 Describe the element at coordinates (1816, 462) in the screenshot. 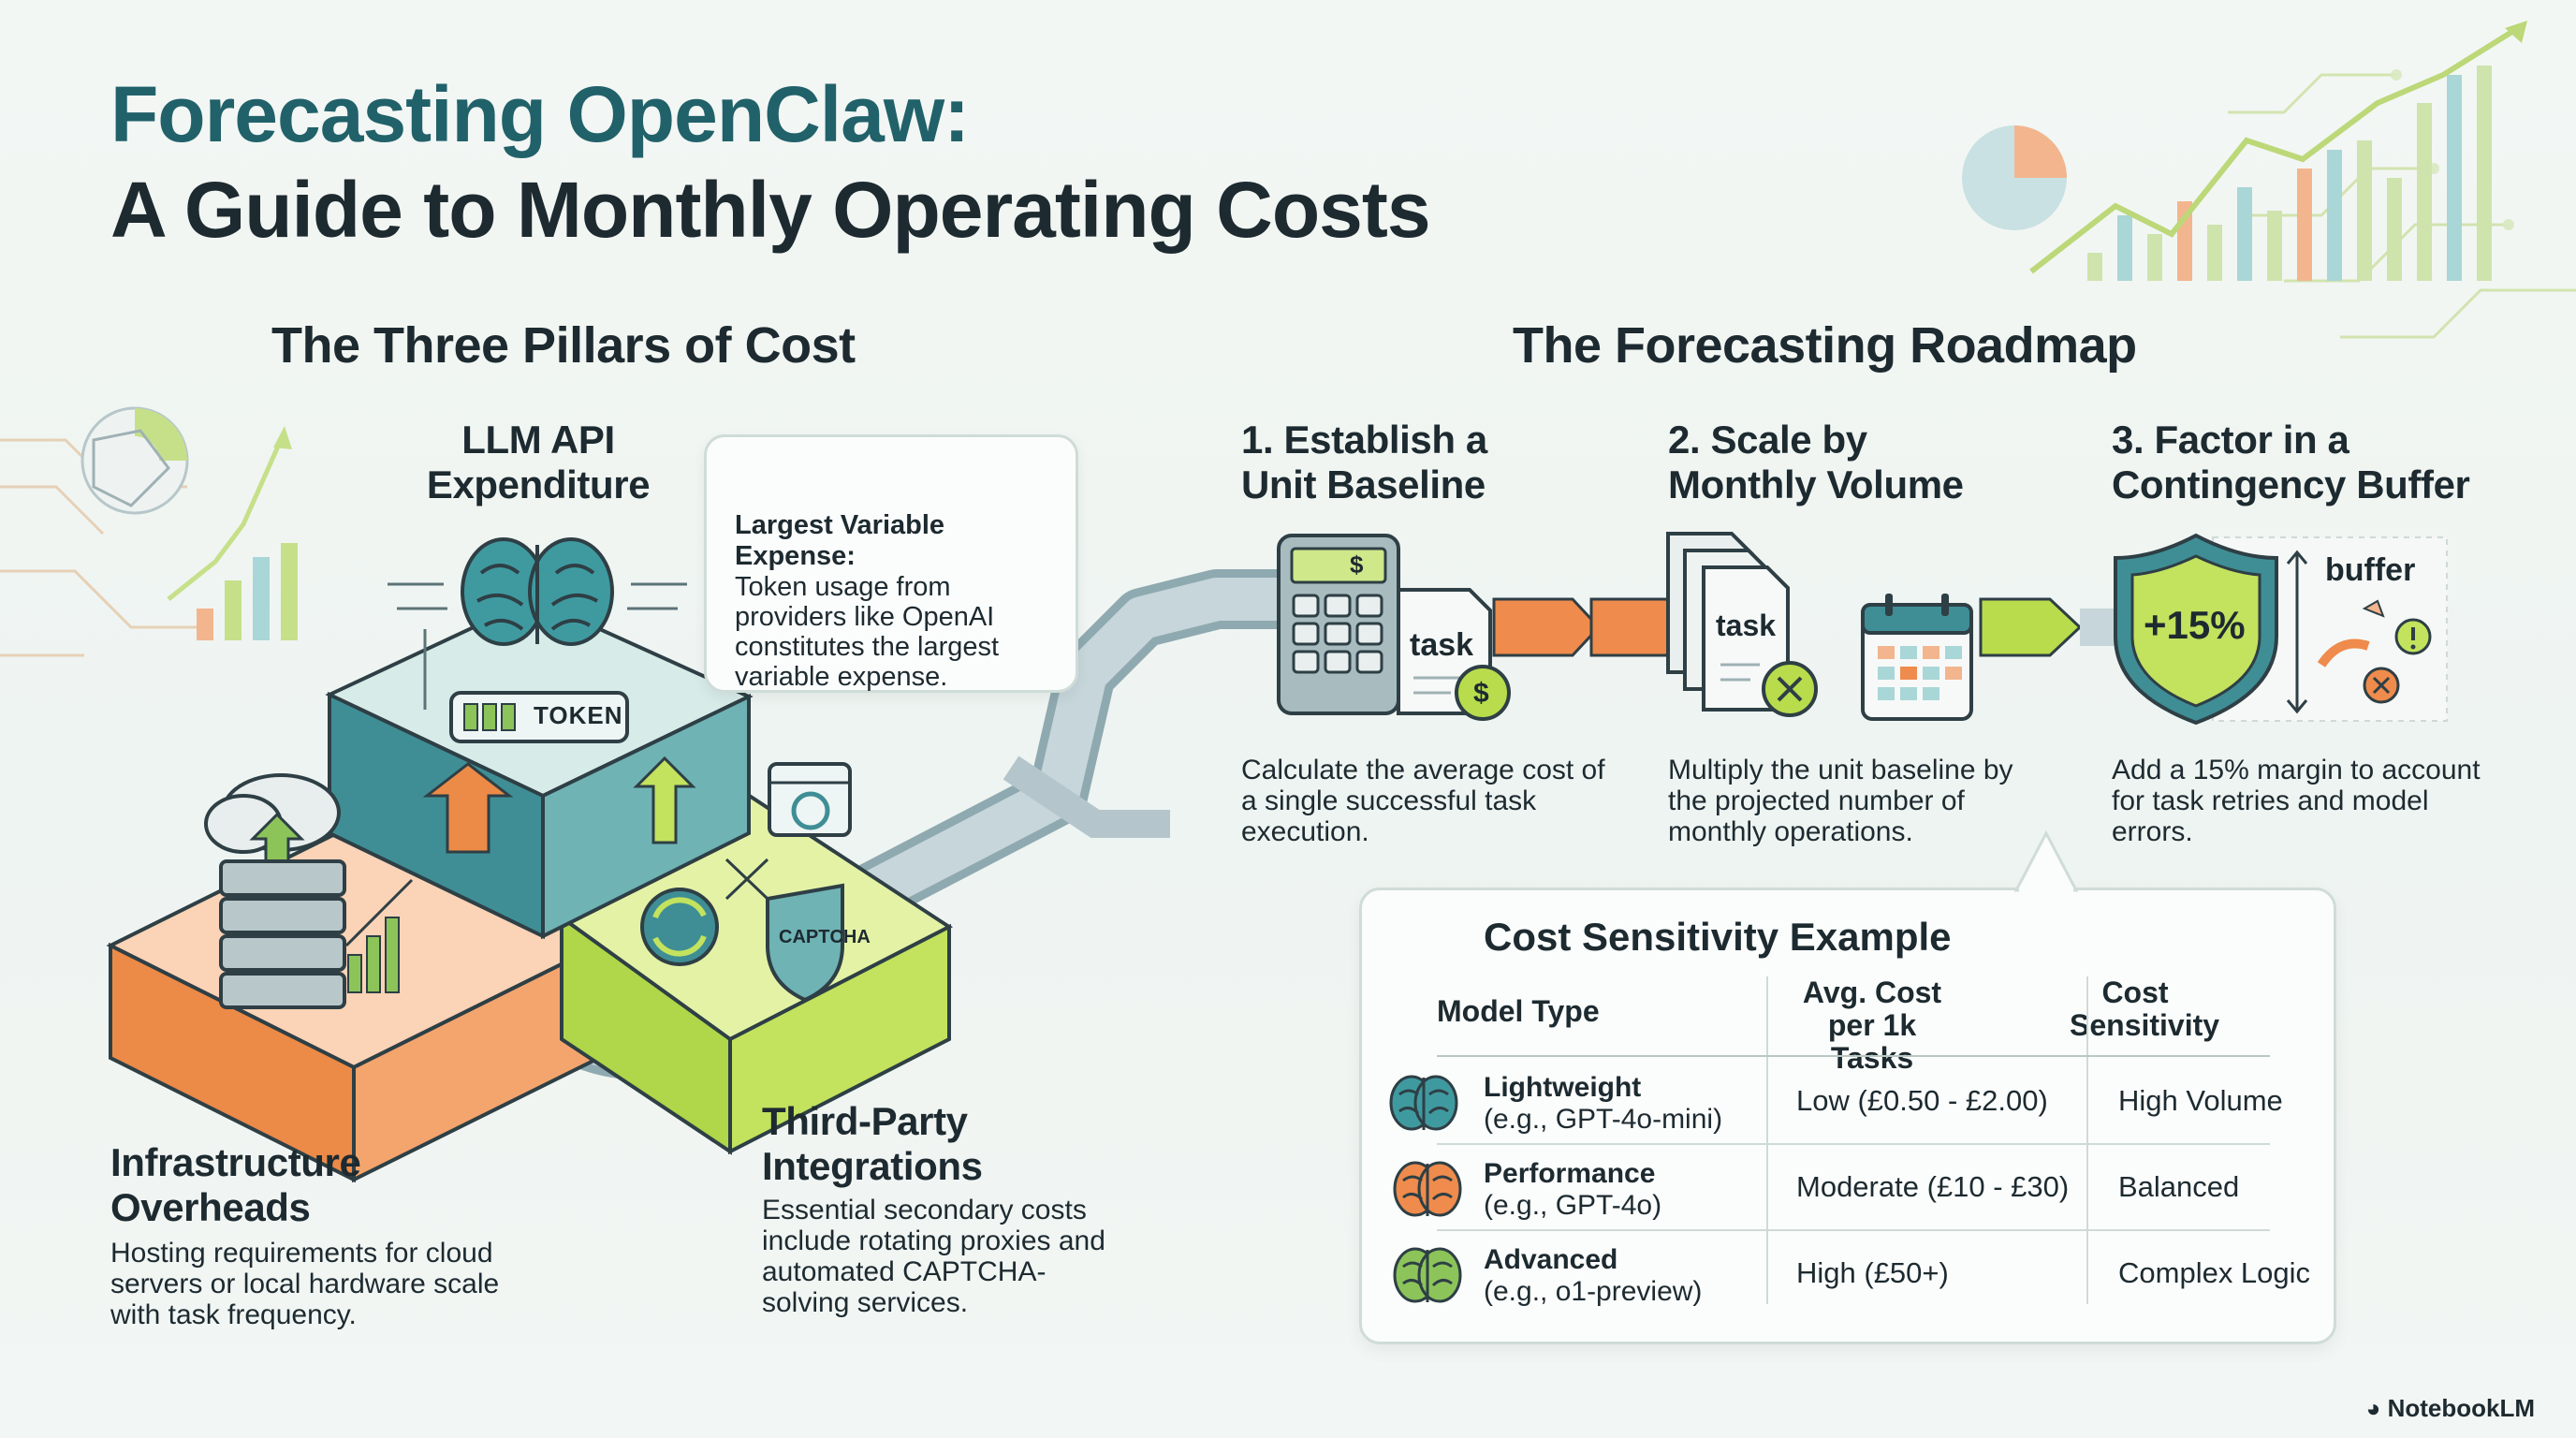

I see `step2-title: 2. Scale by Monthly Volume` at that location.